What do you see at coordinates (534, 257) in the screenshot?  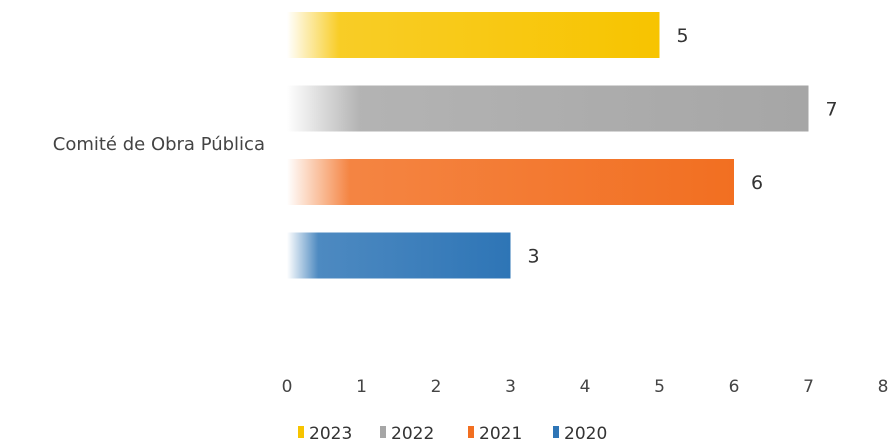 I see `data-label-2020: 3` at bounding box center [534, 257].